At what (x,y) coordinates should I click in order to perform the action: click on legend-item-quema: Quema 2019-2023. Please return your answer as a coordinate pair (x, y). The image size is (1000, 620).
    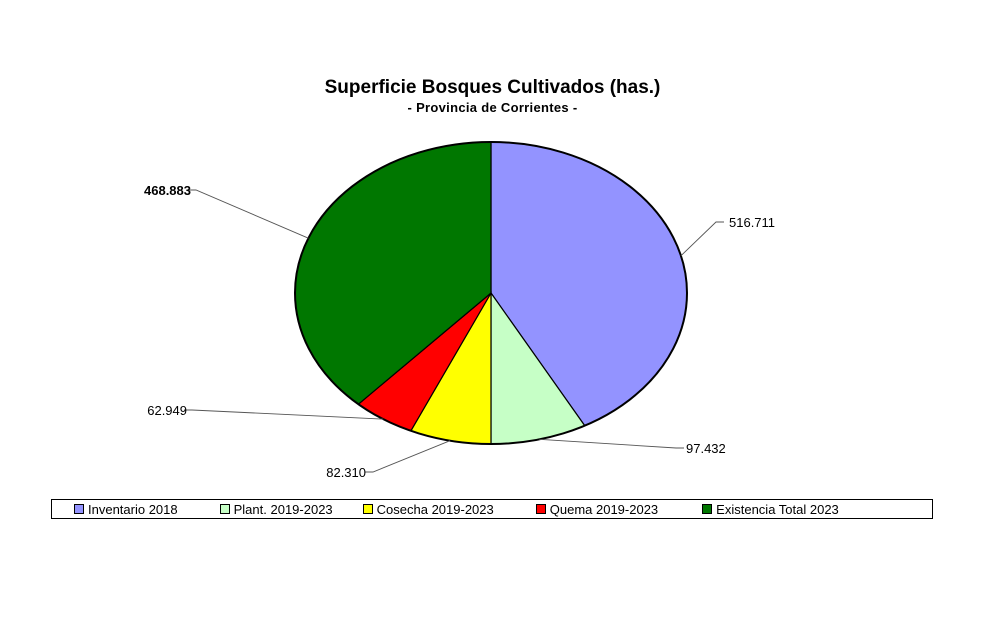
    Looking at the image, I should click on (597, 509).